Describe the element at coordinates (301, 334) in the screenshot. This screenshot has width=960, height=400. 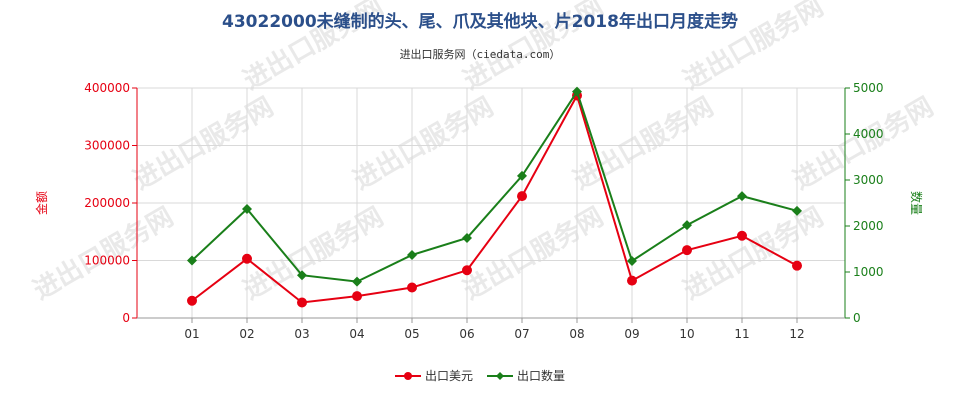
I see `x-tick-label: 03` at that location.